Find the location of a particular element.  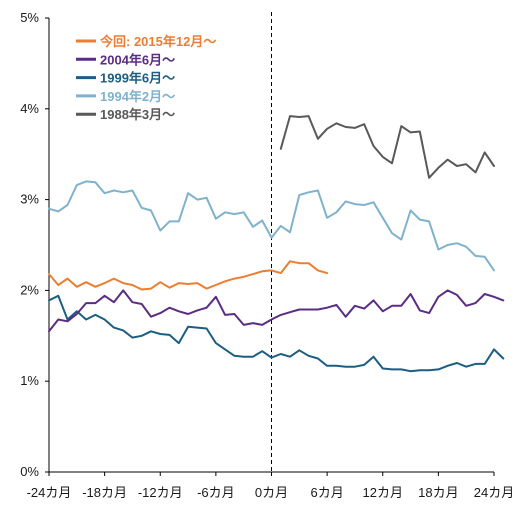

legend-label: 1994年2月〜 is located at coordinates (137, 96).